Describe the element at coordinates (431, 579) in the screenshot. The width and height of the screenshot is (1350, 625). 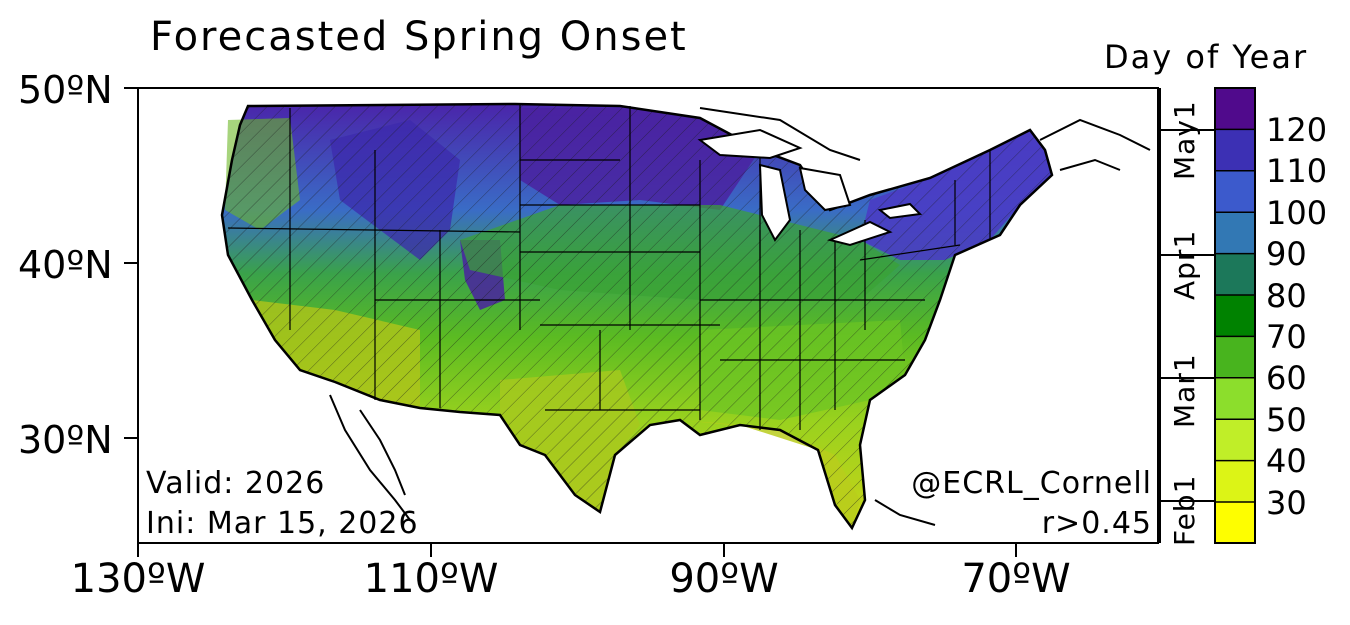
I see `lon-label-110: 110ºW` at that location.